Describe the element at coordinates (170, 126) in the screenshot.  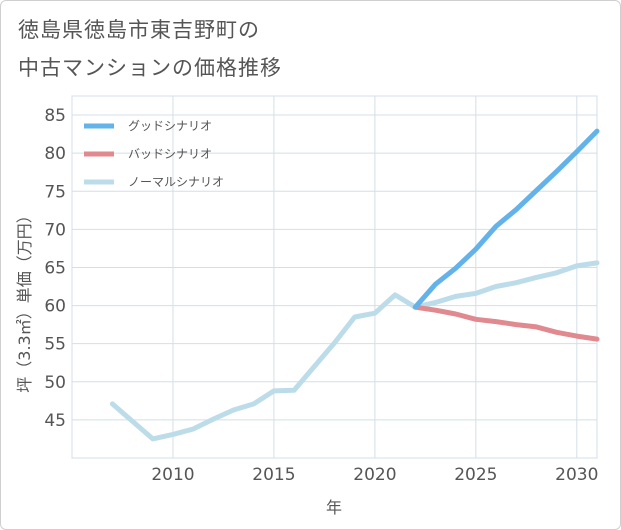
I see `legend-label: グッドシナリオ` at that location.